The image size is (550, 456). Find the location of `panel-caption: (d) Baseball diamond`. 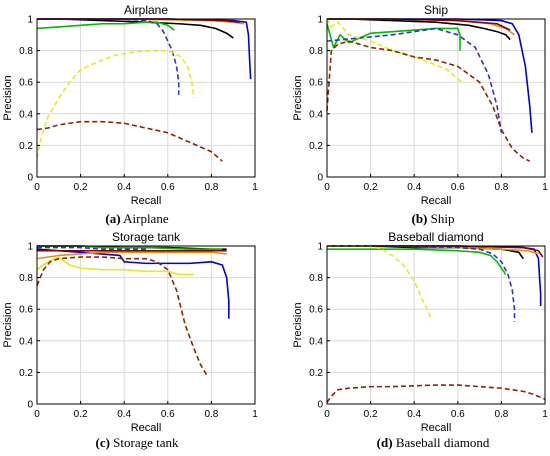

panel-caption: (d) Baseball diamond is located at coordinates (433, 442).